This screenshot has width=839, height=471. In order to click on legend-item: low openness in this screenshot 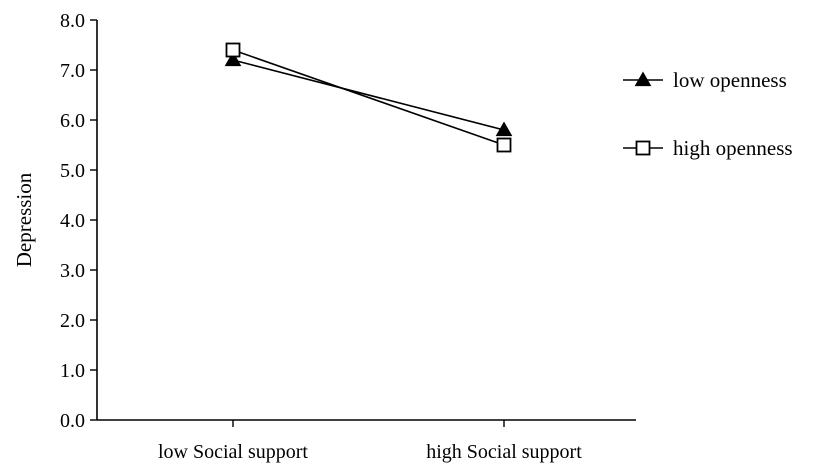, I will do `click(705, 80)`.